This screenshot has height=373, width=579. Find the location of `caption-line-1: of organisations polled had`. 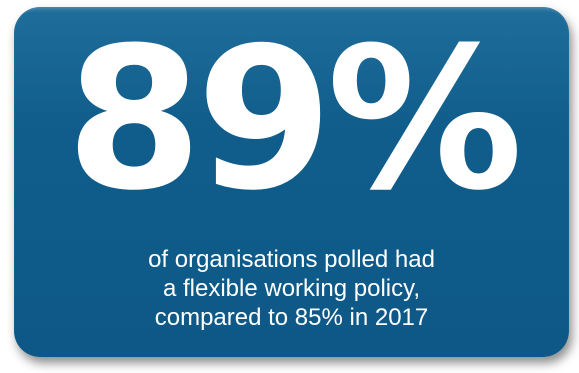

caption-line-1: of organisations polled had is located at coordinates (291, 259).